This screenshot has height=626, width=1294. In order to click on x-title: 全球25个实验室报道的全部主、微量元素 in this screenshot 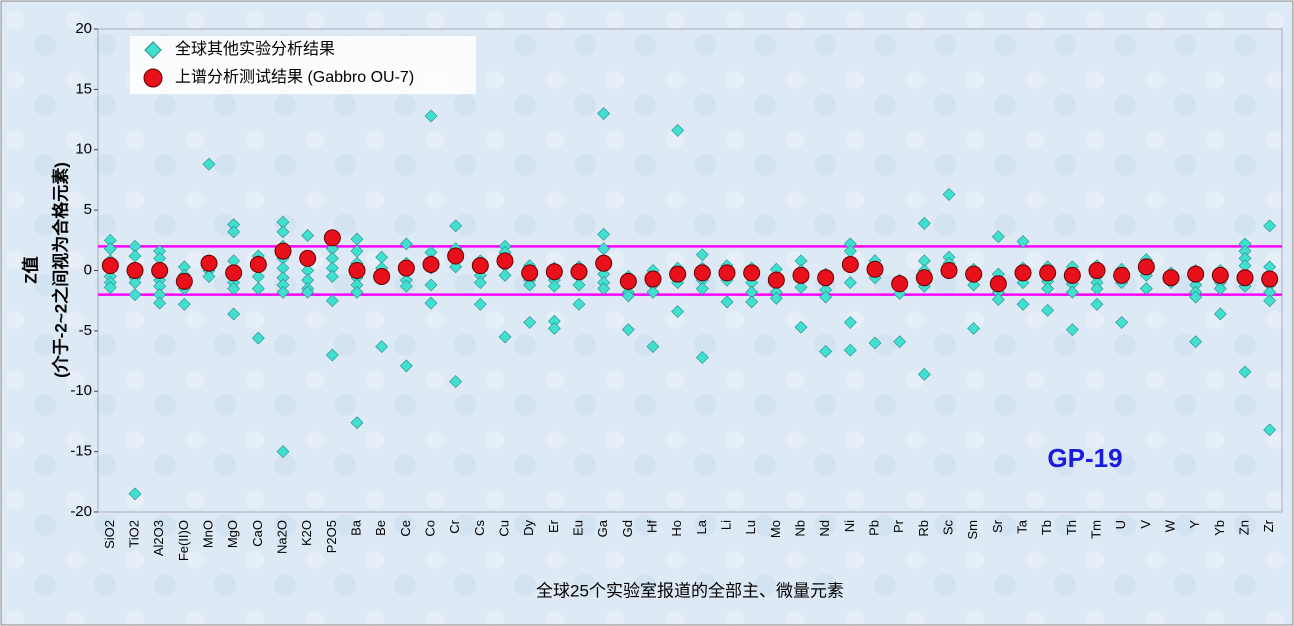, I will do `click(690, 590)`.